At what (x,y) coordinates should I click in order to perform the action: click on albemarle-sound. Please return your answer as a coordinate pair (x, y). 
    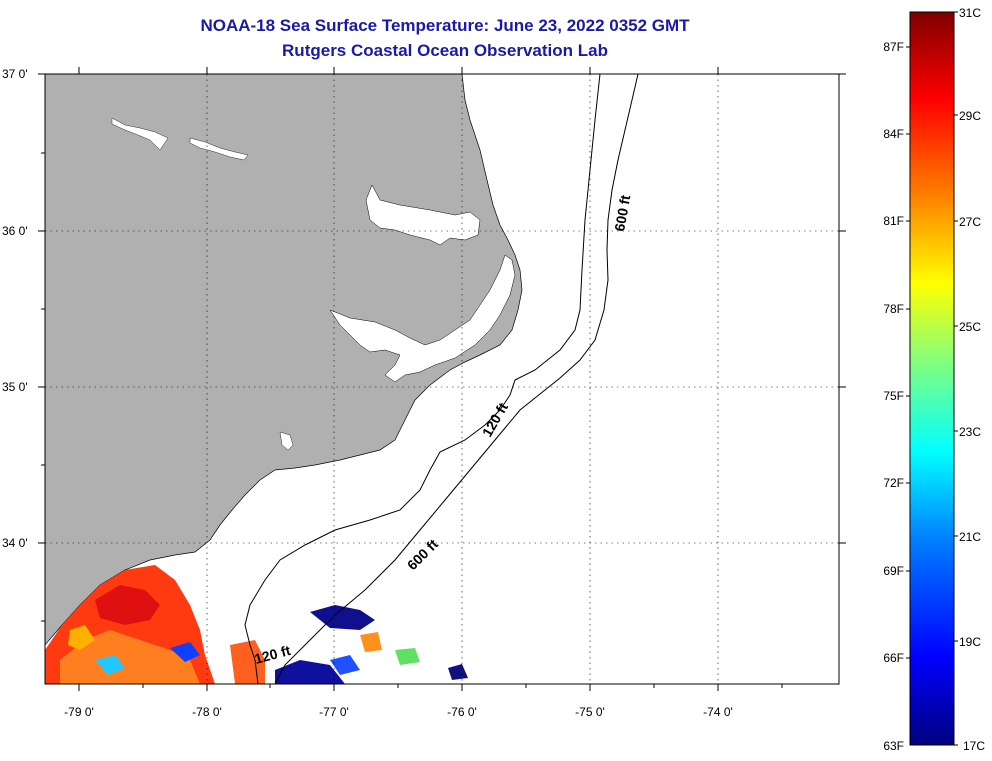
    Looking at the image, I should click on (423, 215).